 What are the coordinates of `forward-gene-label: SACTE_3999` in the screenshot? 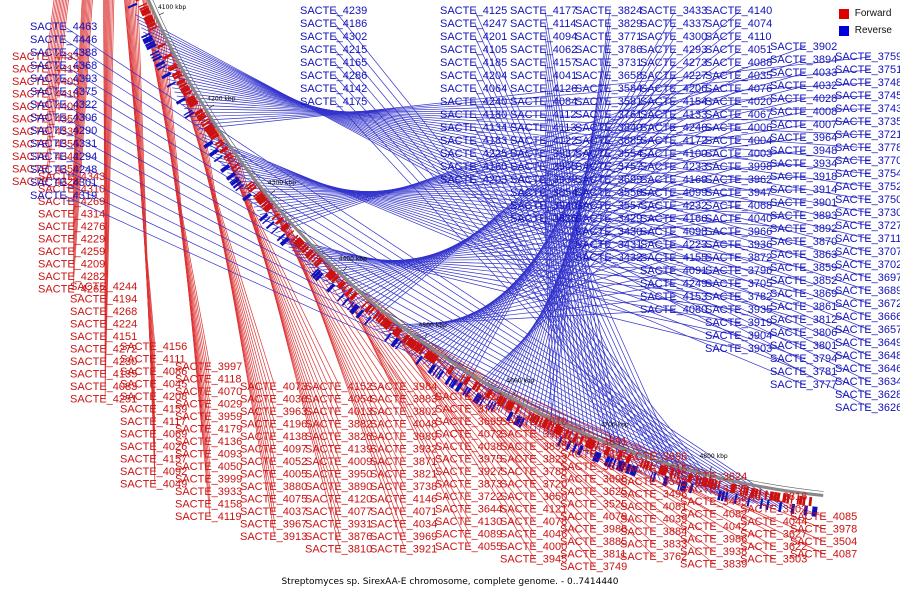 It's located at (208, 480).